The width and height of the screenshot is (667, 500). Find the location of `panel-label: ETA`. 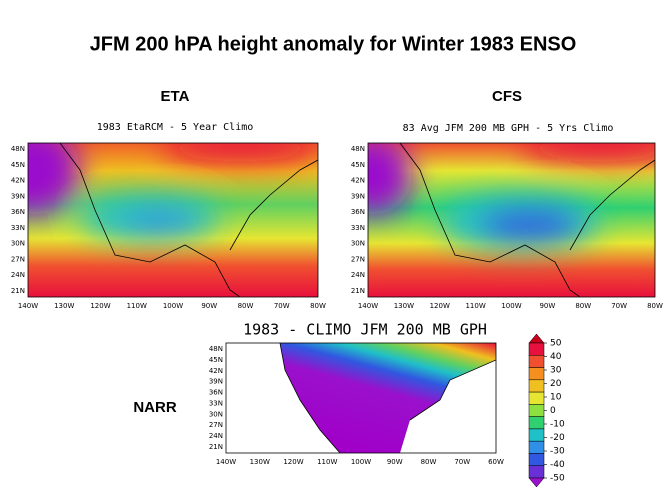

panel-label: ETA is located at coordinates (175, 96).